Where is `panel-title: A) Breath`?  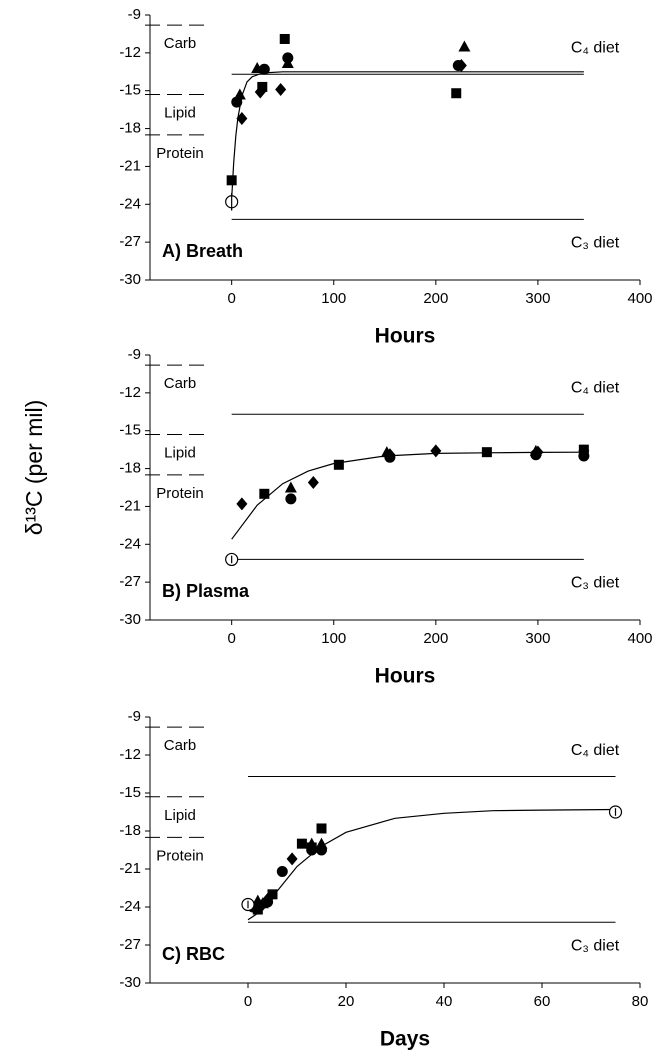
panel-title: A) Breath is located at coordinates (202, 251).